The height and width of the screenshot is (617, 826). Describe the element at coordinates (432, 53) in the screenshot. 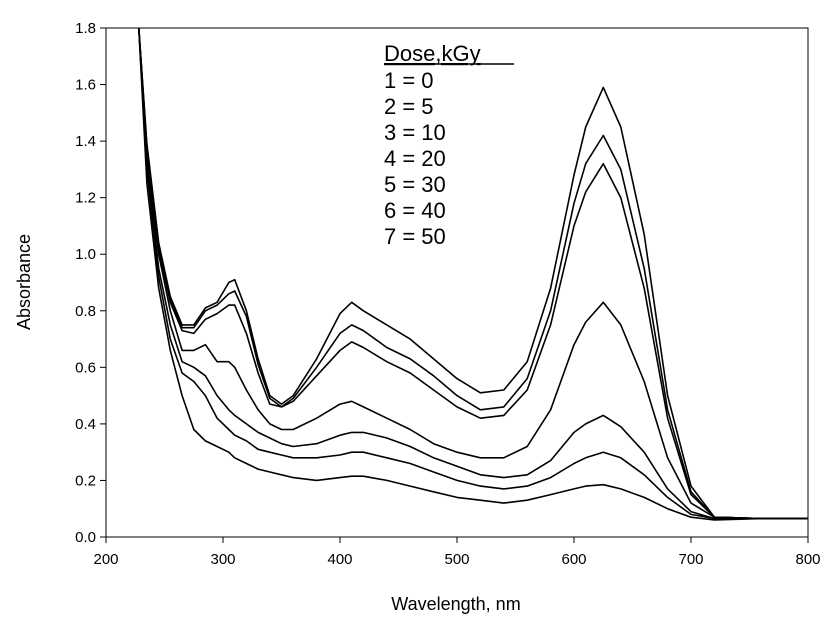

I see `legend-title: Dose,kGy` at that location.